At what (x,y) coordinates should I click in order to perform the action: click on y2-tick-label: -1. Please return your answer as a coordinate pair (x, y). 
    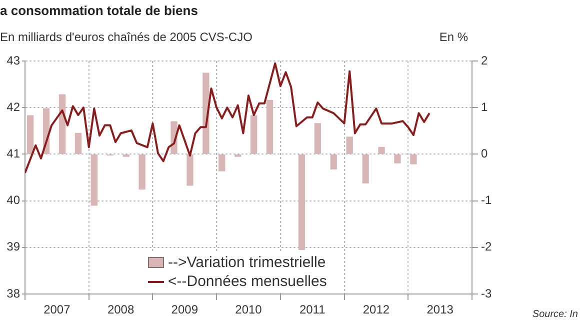
    Looking at the image, I should click on (486, 200).